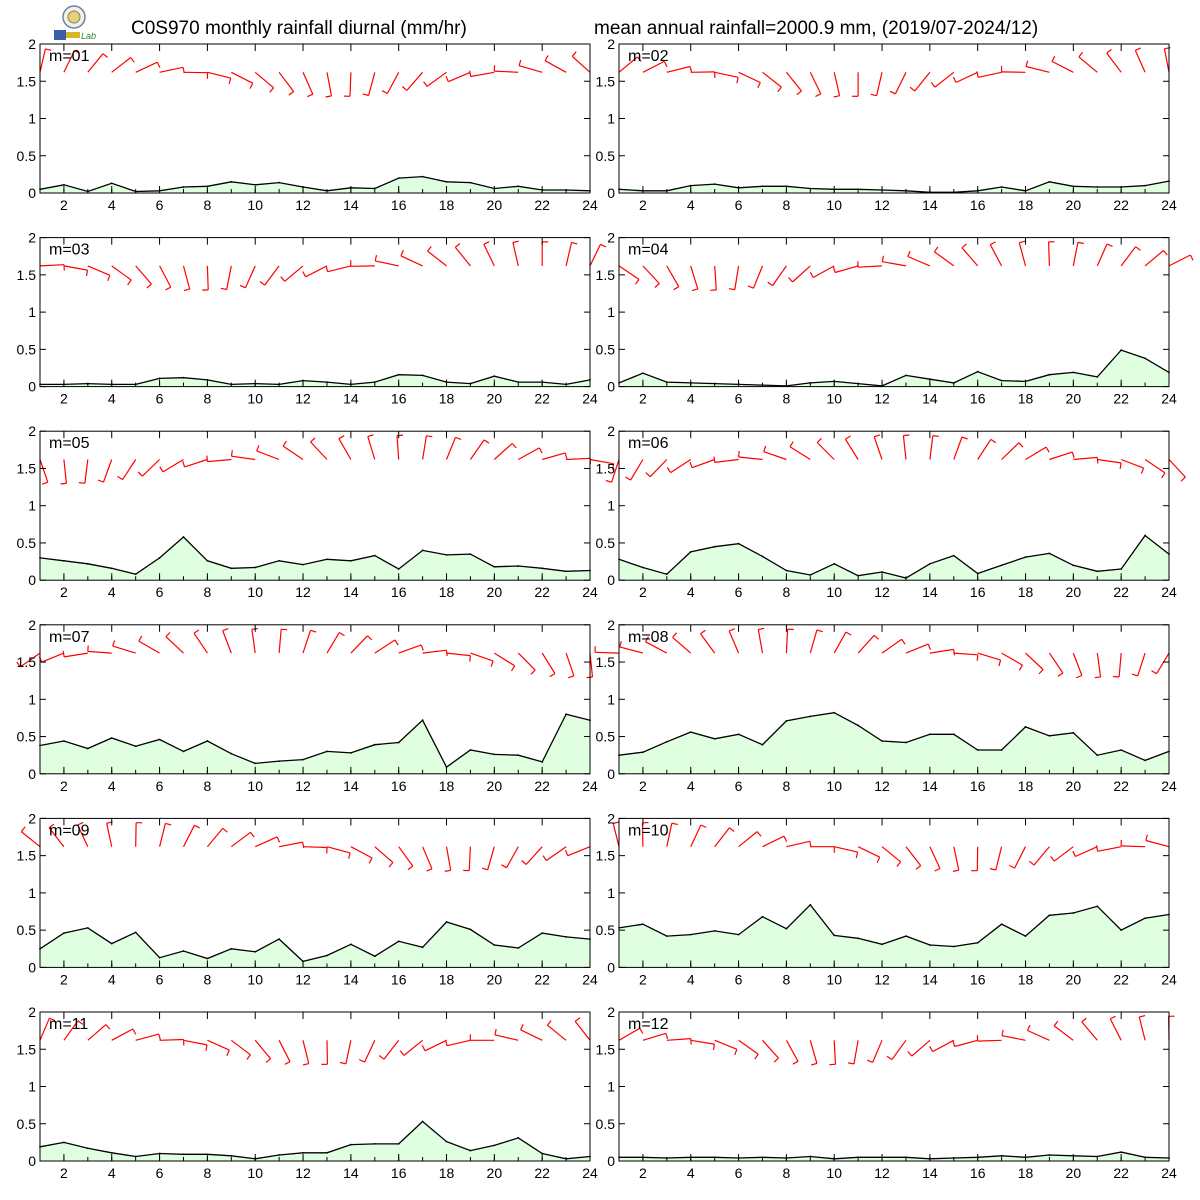  I want to click on panel-m=07: 00.511.522 4 6 8 10 12 14 16 18 20 22 24m=07, so click(307, 705).